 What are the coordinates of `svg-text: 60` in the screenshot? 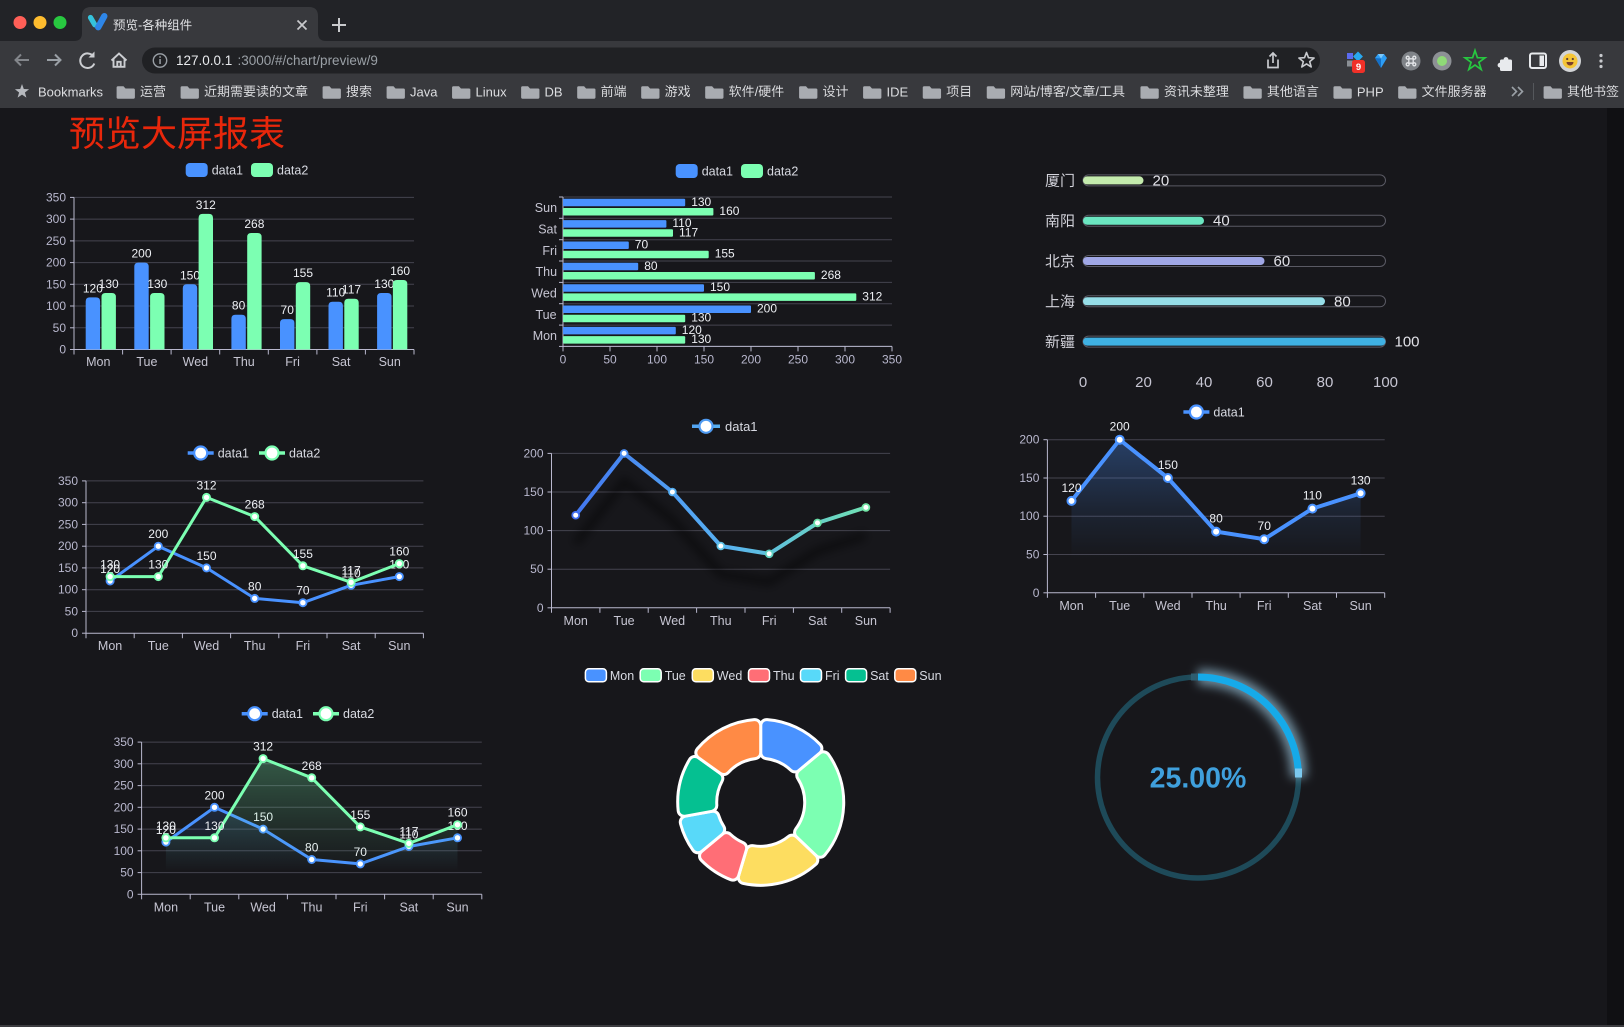 It's located at (1282, 261).